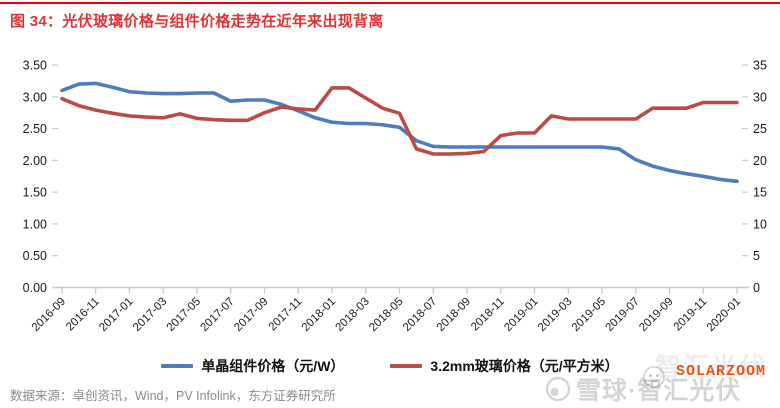  What do you see at coordinates (399, 121) in the screenshot?
I see `series-line-glass-price` at bounding box center [399, 121].